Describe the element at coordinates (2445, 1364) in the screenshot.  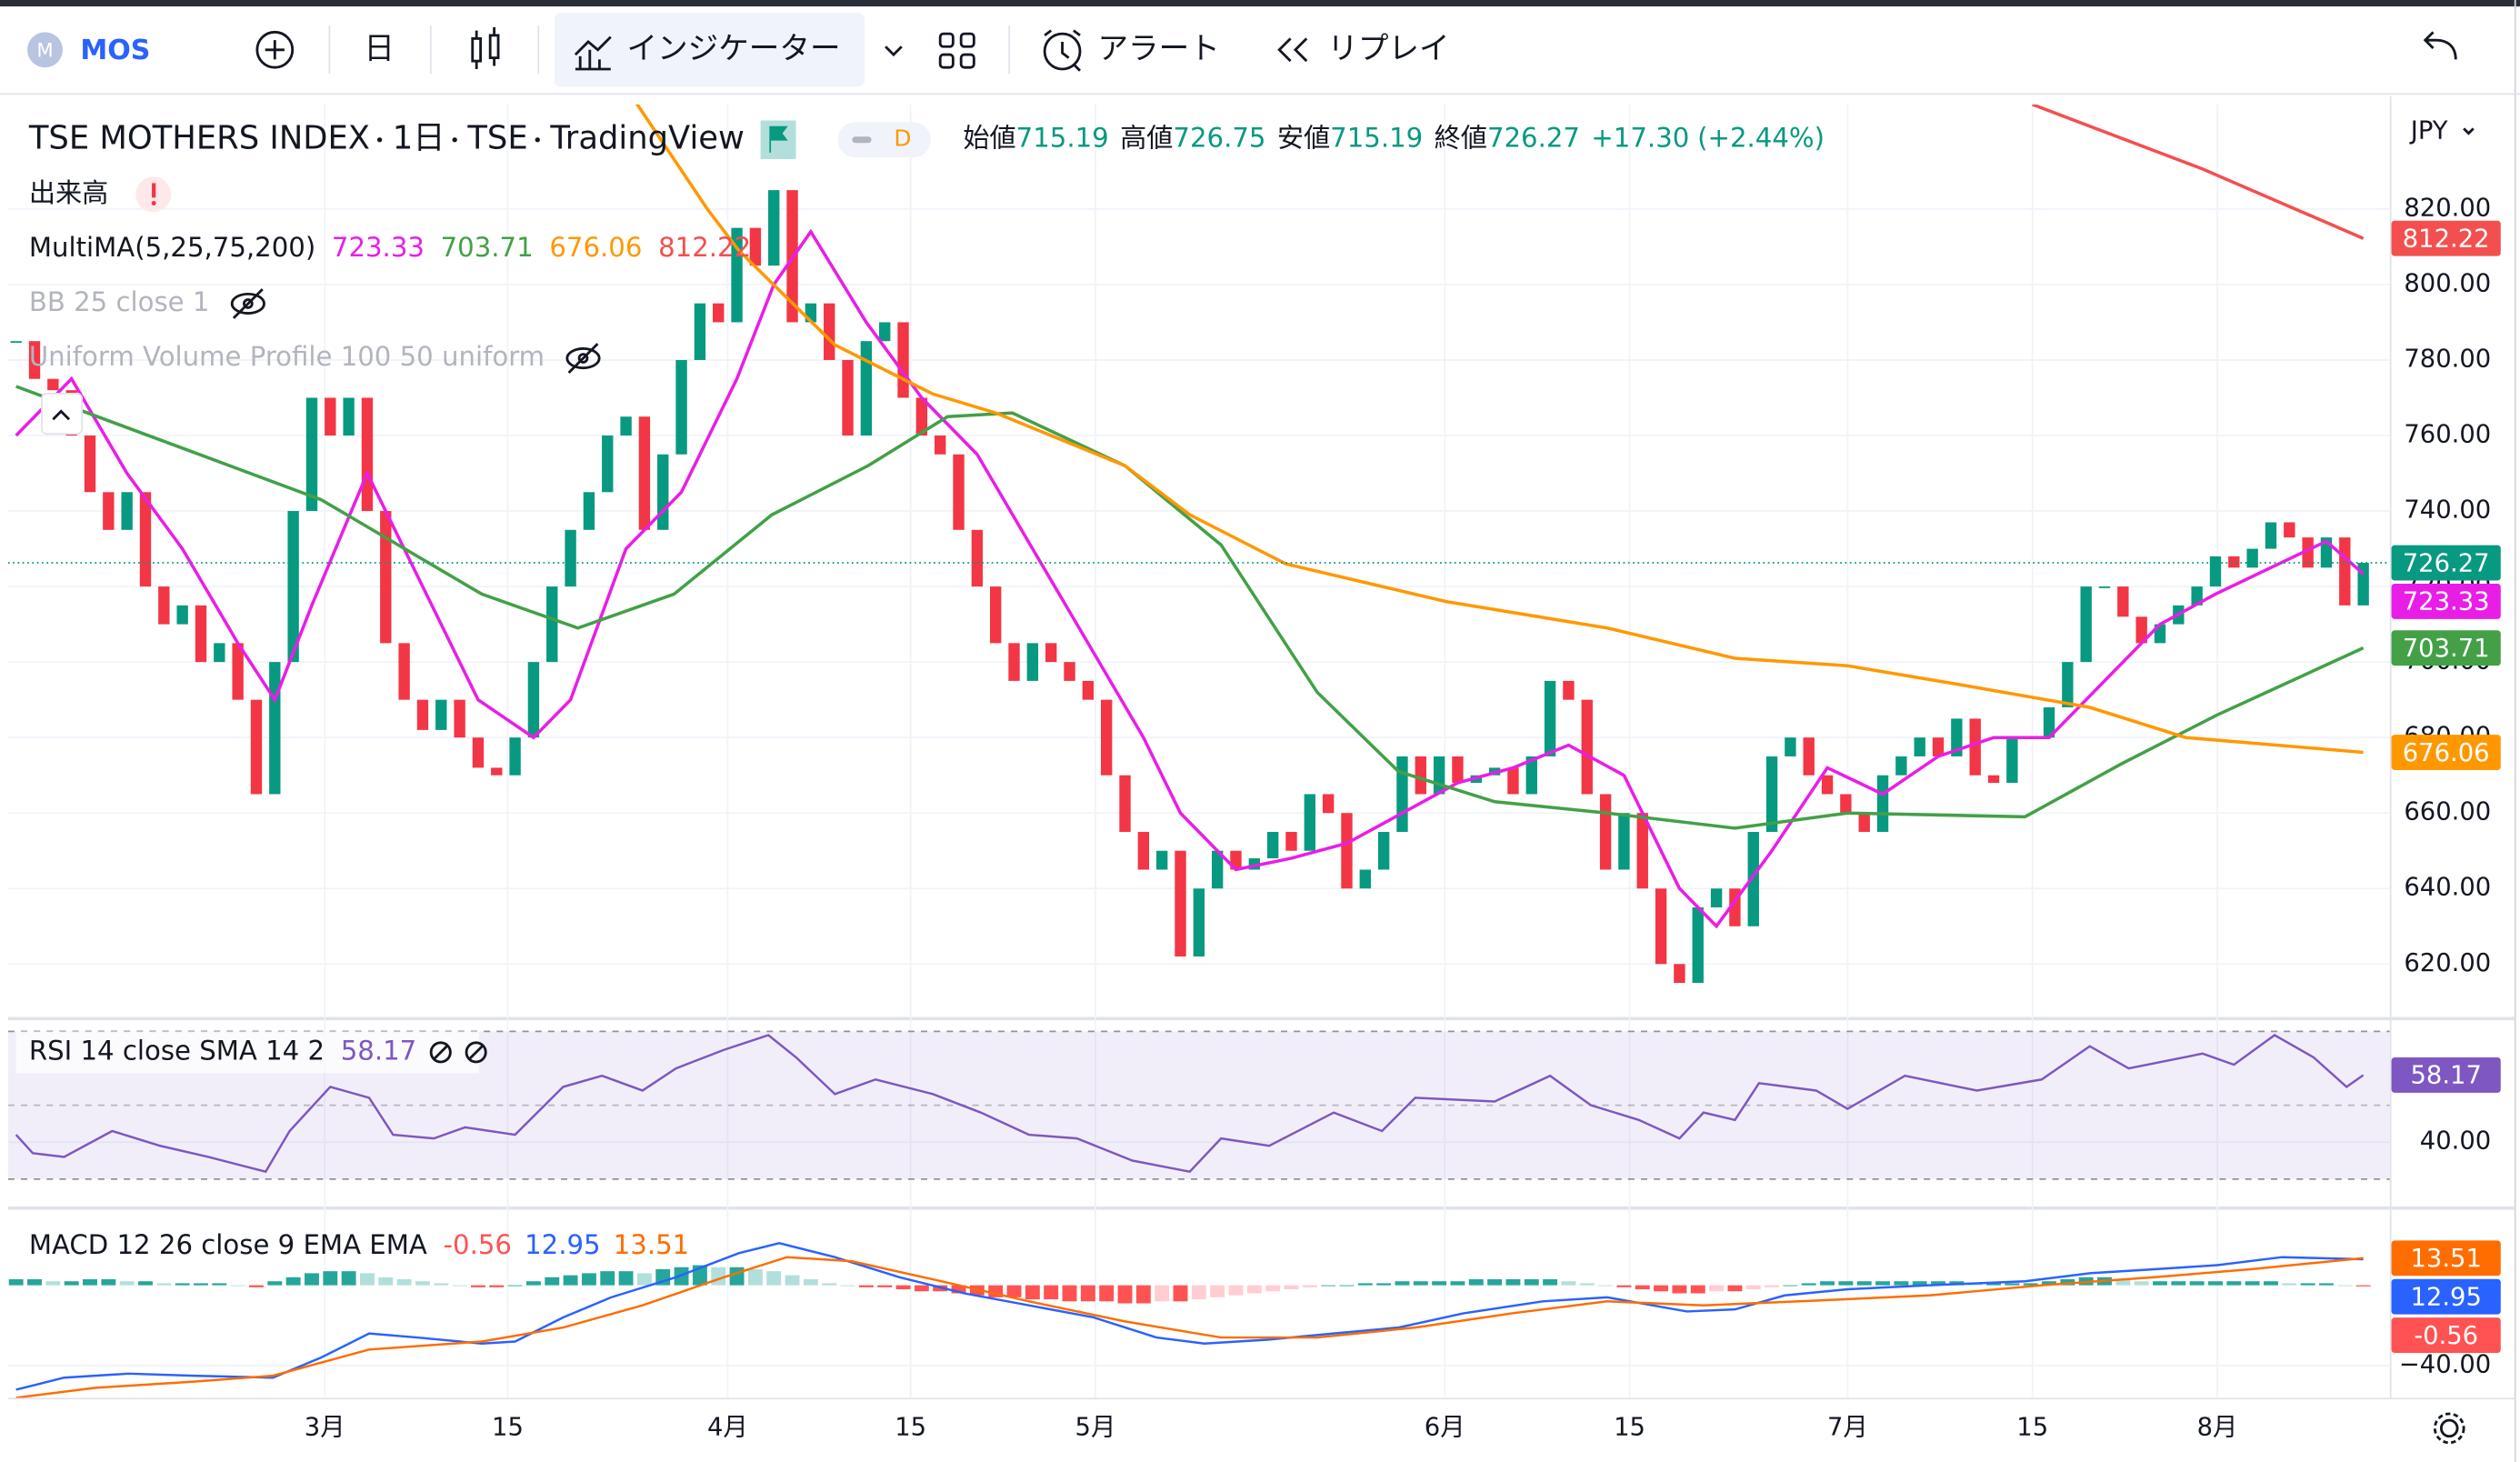
I see `y-tick-label: −40.00` at that location.